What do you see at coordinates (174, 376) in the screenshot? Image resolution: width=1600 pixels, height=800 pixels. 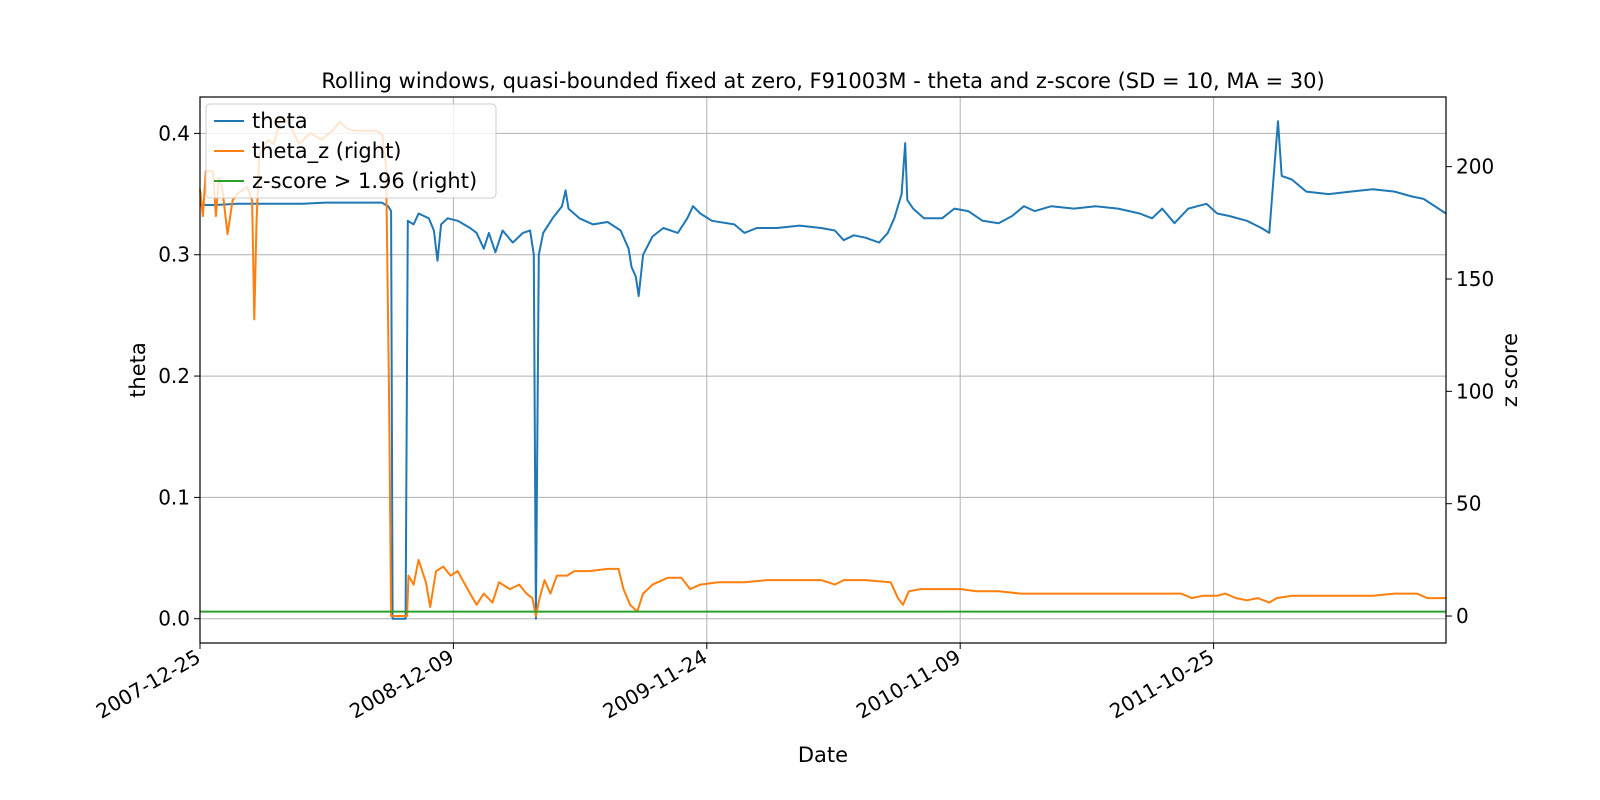 I see `y-tick-label-left: 0.2` at bounding box center [174, 376].